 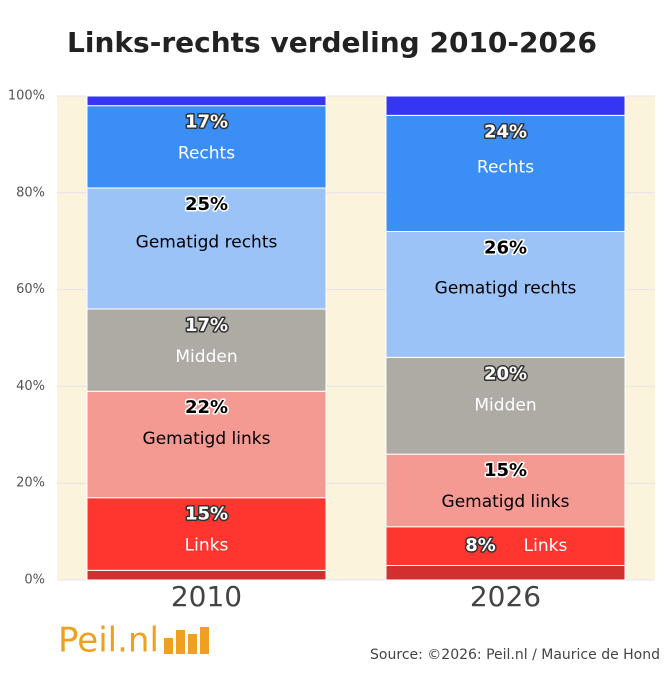 What do you see at coordinates (30, 483) in the screenshot?
I see `y-tick-label: 20%` at bounding box center [30, 483].